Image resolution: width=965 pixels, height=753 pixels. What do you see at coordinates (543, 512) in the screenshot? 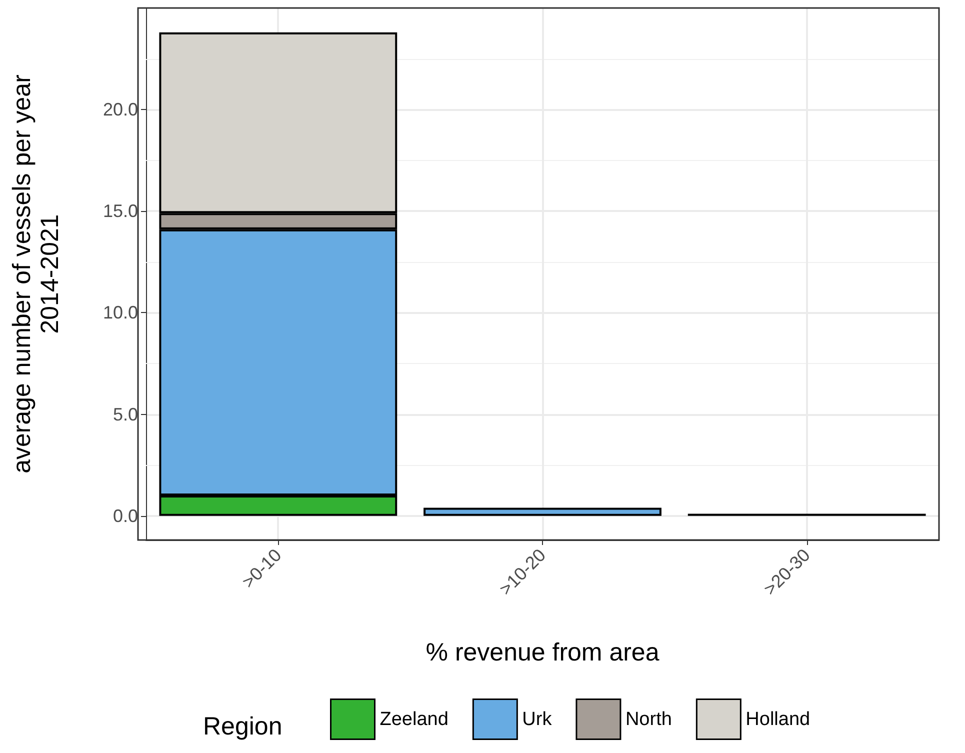
I see `bar` at bounding box center [543, 512].